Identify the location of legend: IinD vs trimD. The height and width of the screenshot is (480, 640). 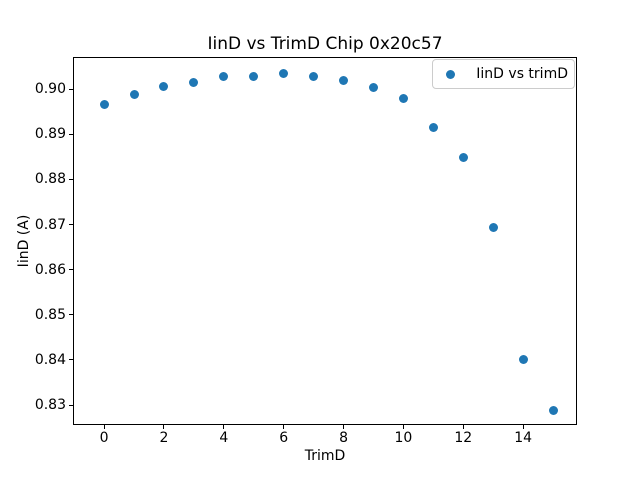
(503, 74).